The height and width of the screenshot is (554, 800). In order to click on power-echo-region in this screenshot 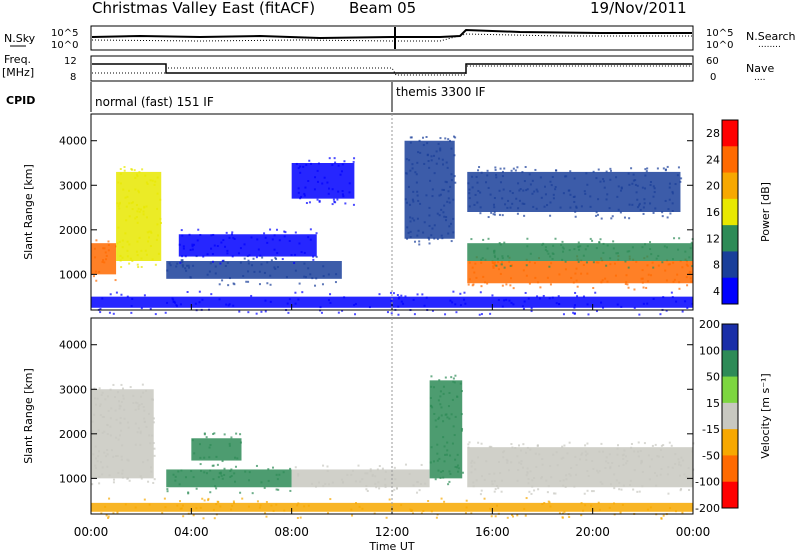, I will do `click(580, 252)`.